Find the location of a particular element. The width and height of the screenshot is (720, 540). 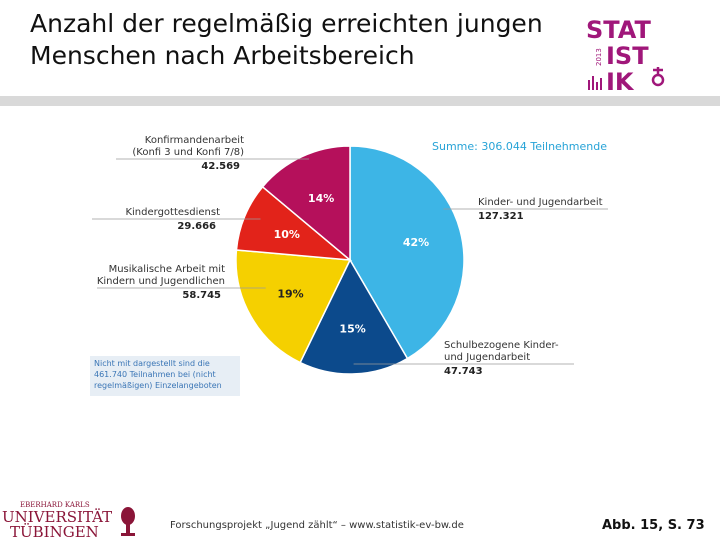

slice-percent-label: 15% is located at coordinates (352, 328).